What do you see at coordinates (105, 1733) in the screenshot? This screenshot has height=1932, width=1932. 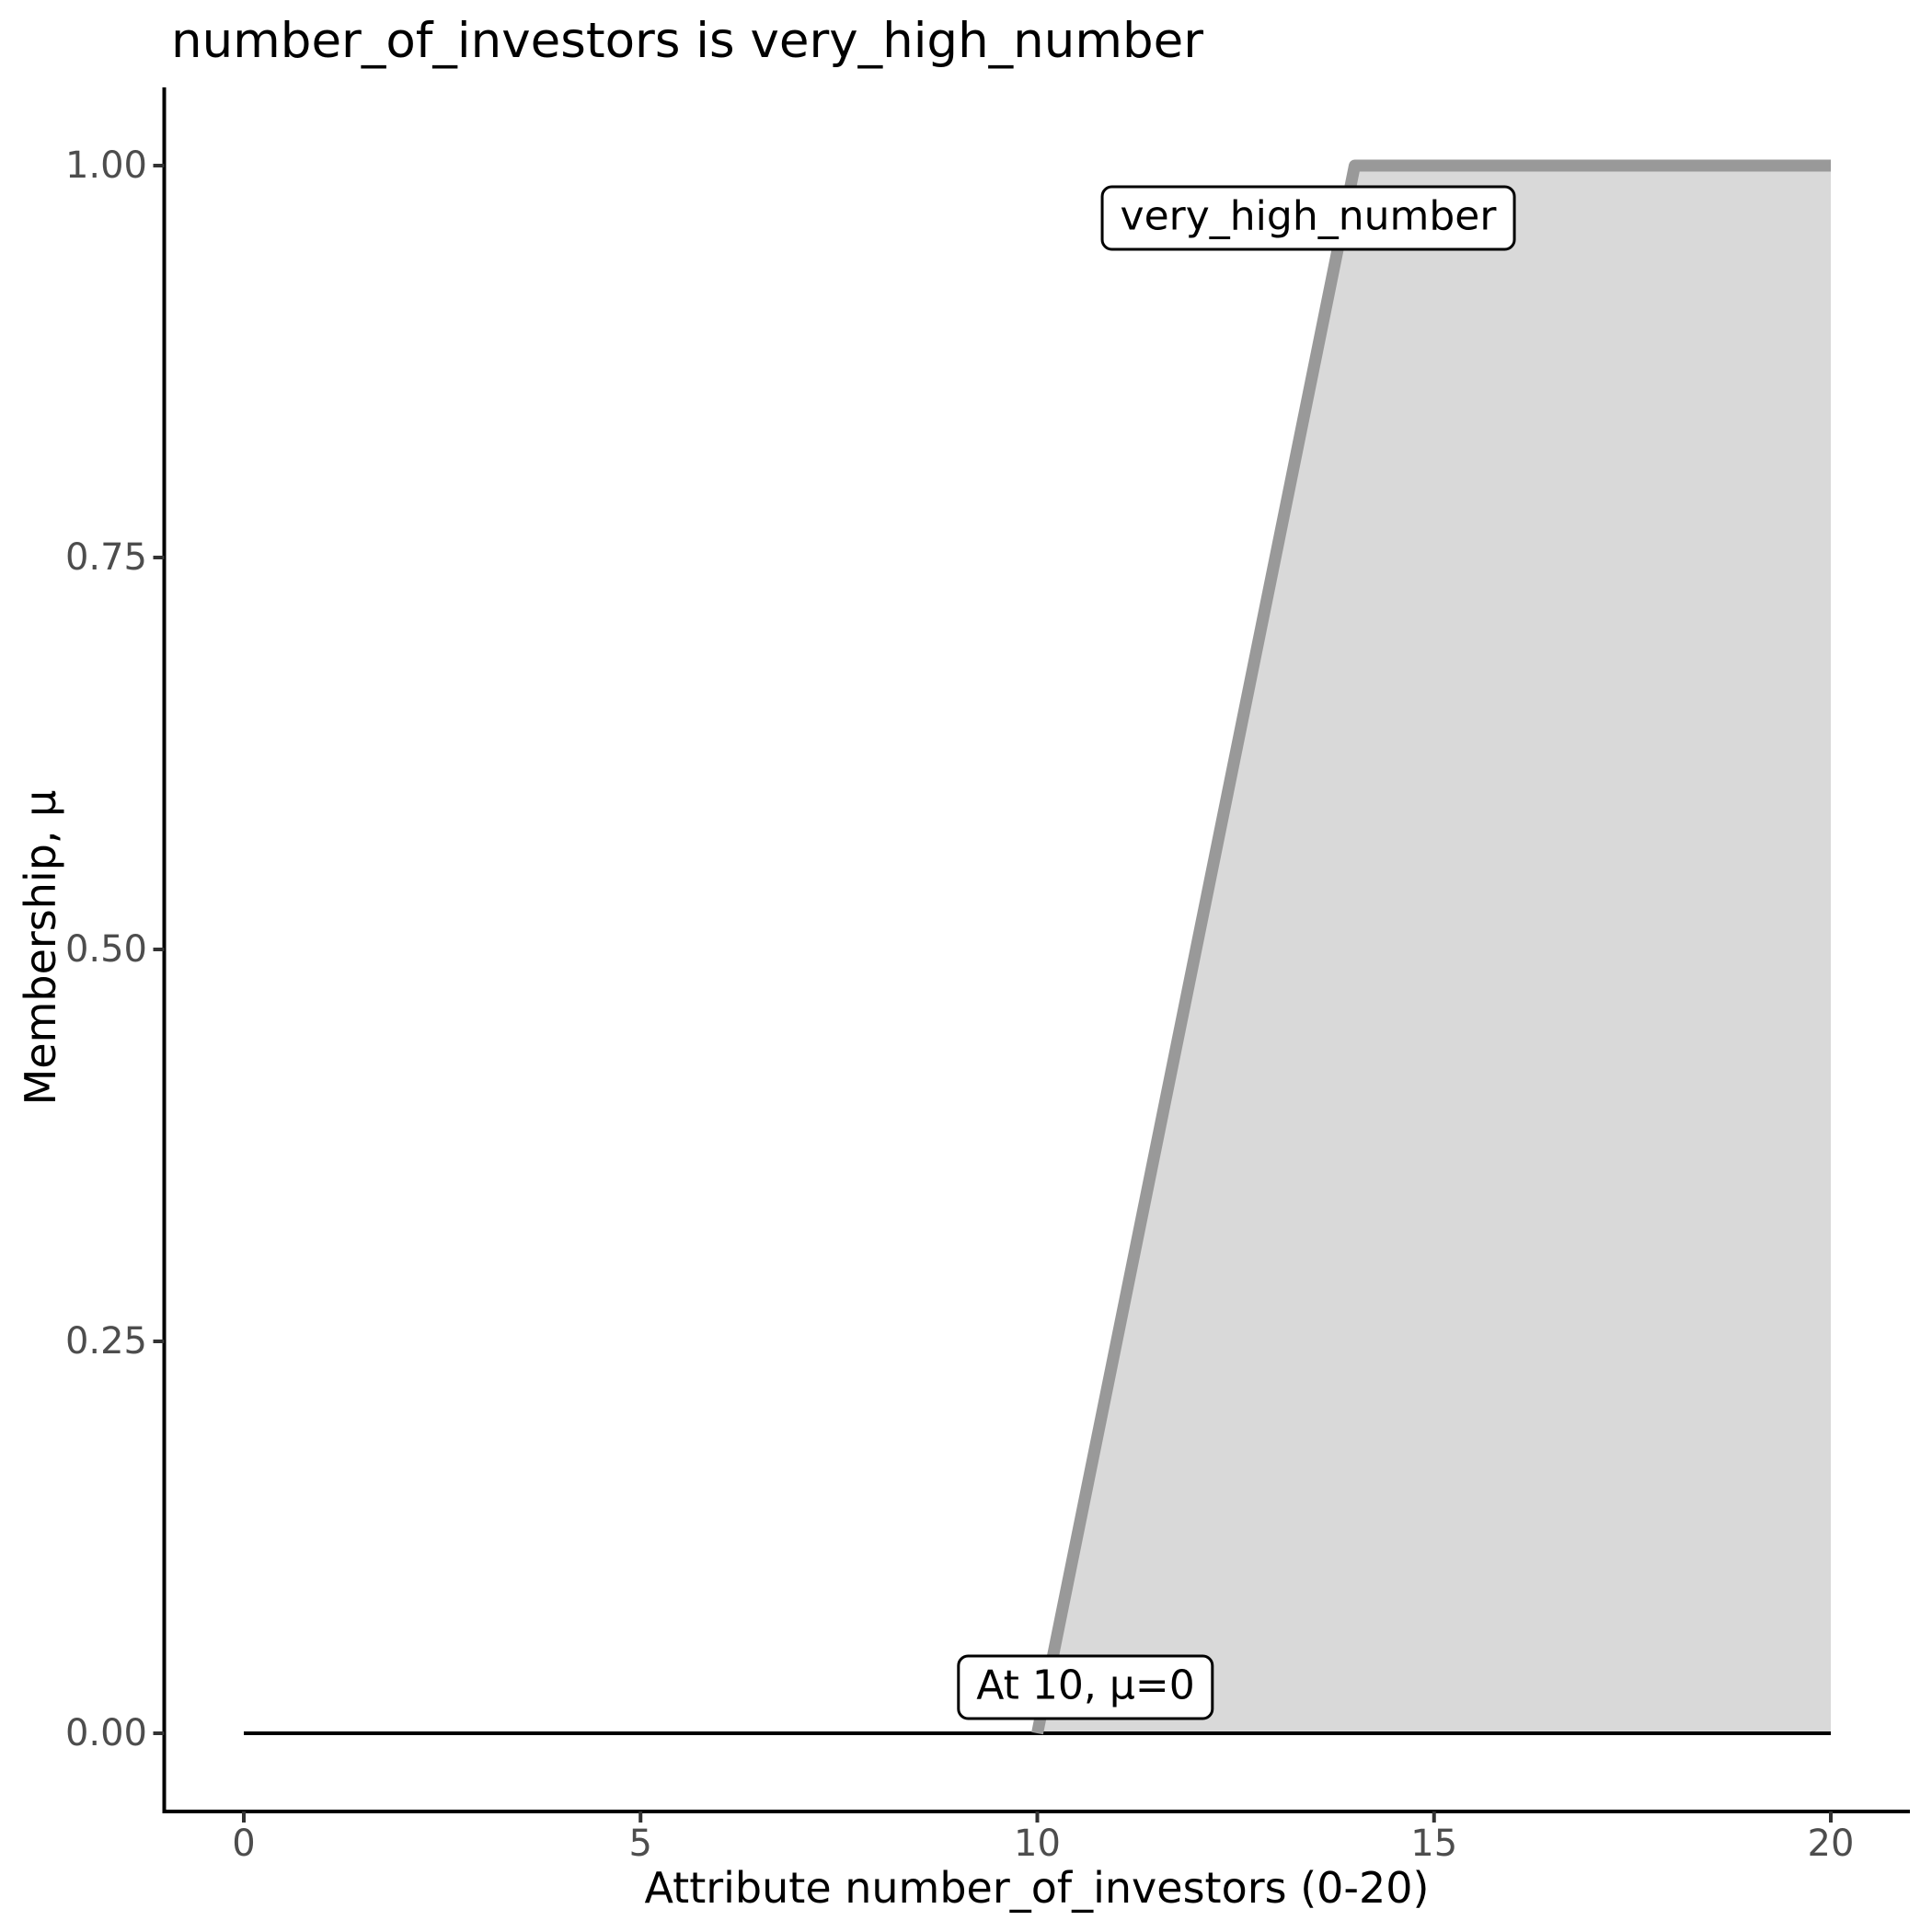 I see `y-tick-label: 0.00` at bounding box center [105, 1733].